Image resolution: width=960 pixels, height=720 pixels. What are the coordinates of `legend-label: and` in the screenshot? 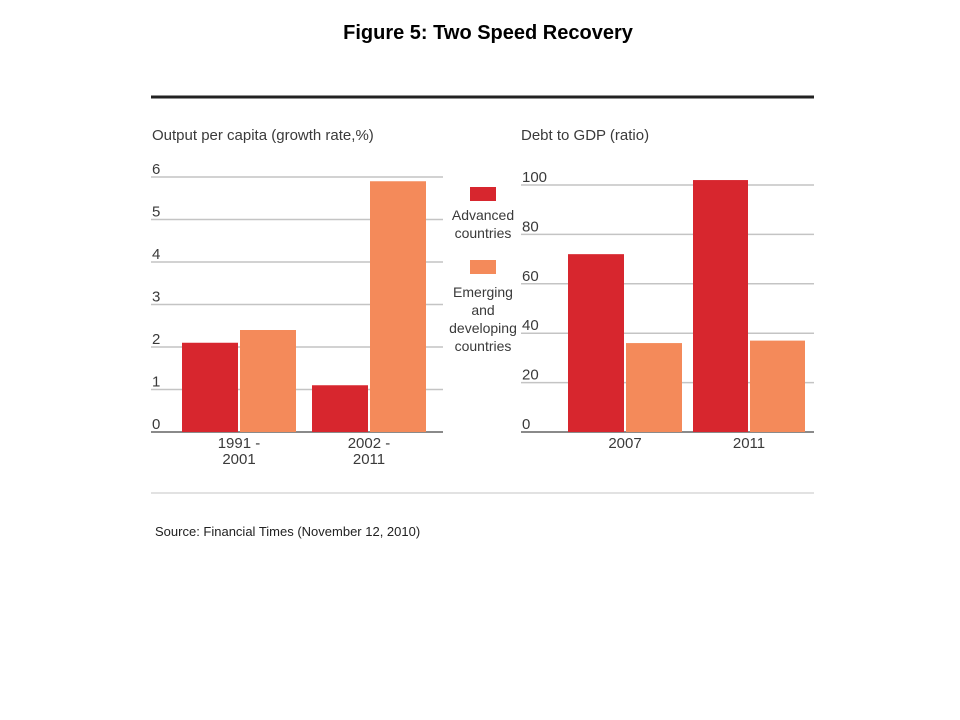 It's located at (482, 310).